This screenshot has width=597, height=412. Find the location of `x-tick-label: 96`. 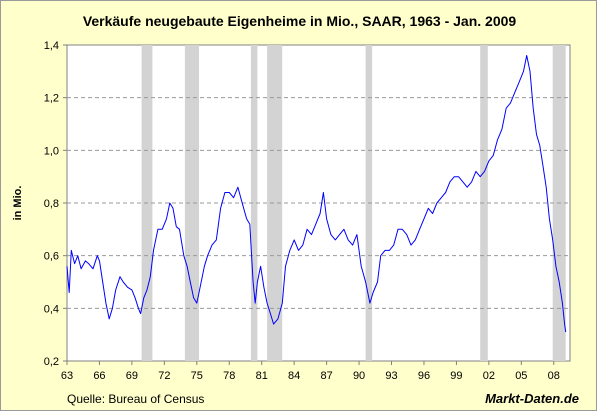

x-tick-label: 96 is located at coordinates (424, 376).